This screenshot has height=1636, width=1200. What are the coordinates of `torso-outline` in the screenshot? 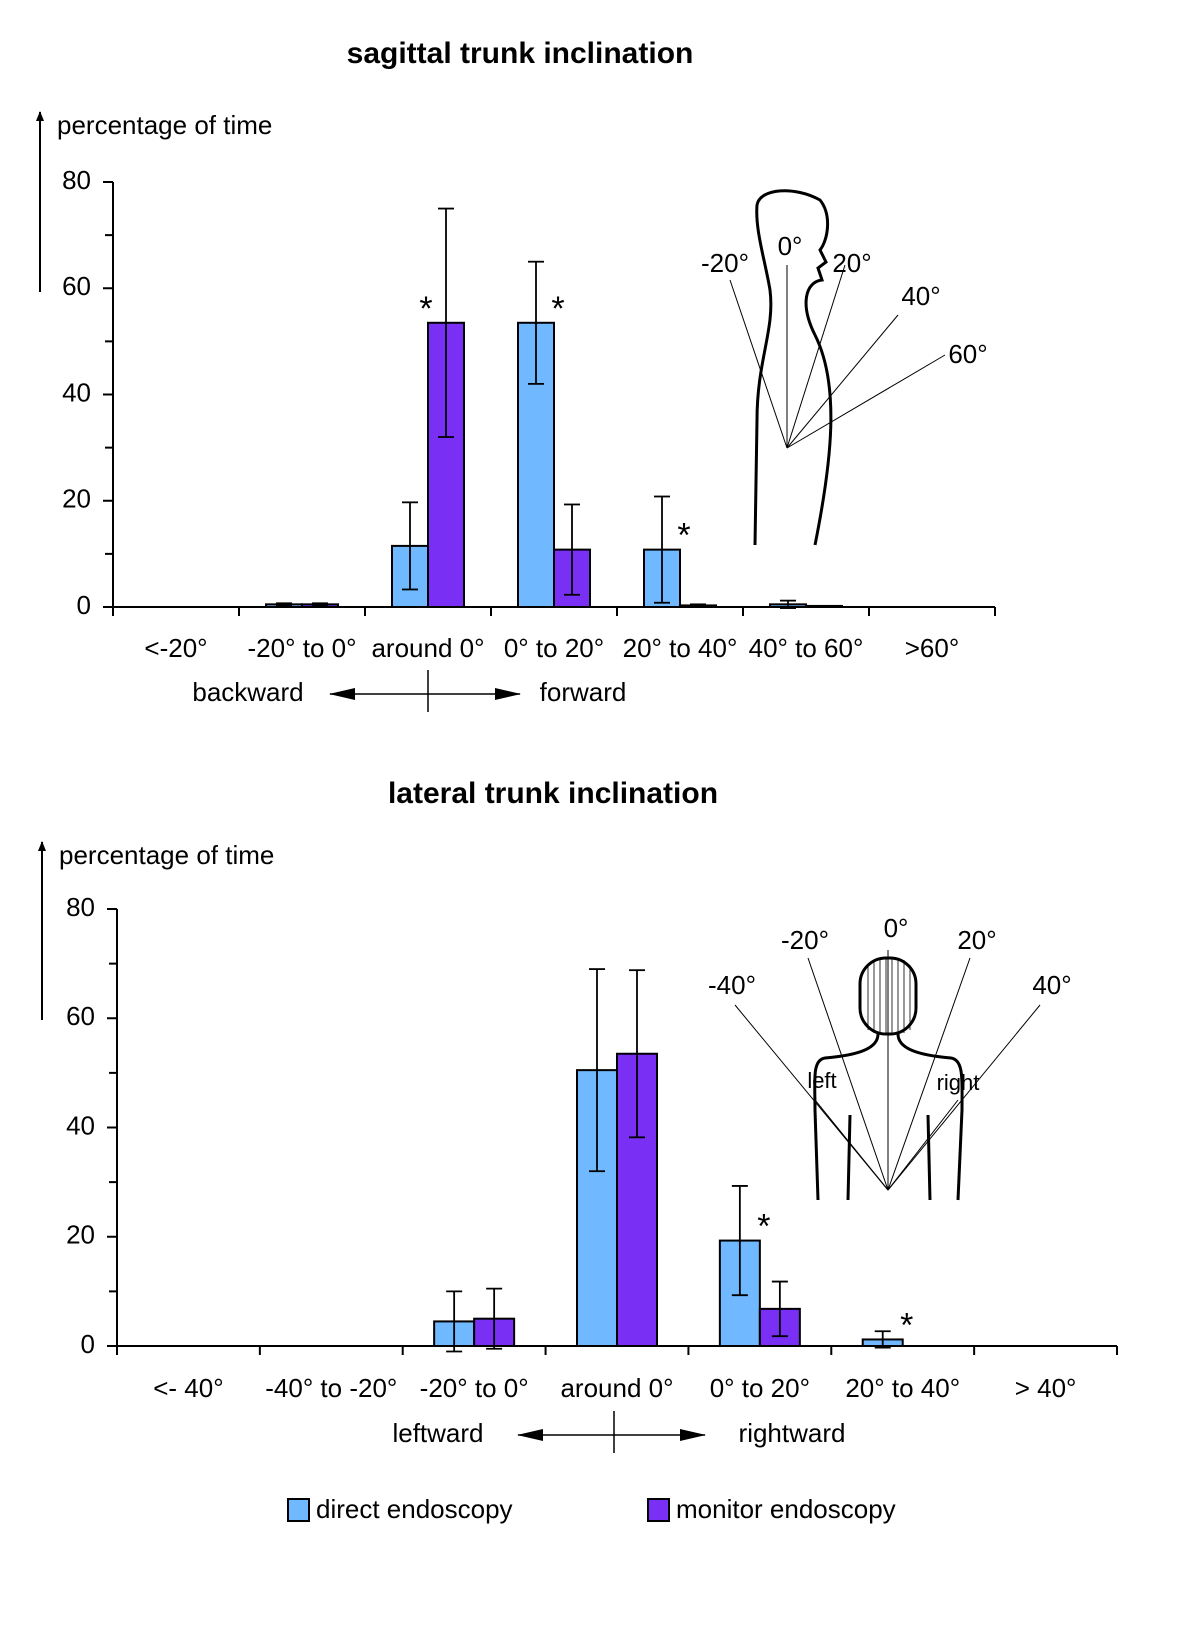 It's located at (888, 1117).